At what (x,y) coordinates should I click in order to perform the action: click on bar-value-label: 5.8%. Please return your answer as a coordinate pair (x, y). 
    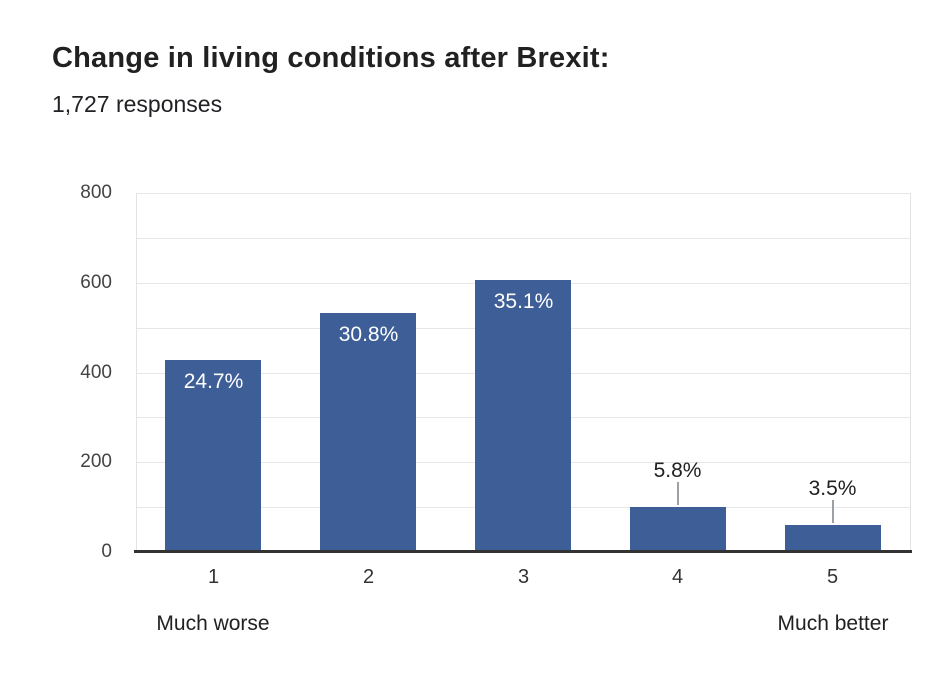
    Looking at the image, I should click on (677, 470).